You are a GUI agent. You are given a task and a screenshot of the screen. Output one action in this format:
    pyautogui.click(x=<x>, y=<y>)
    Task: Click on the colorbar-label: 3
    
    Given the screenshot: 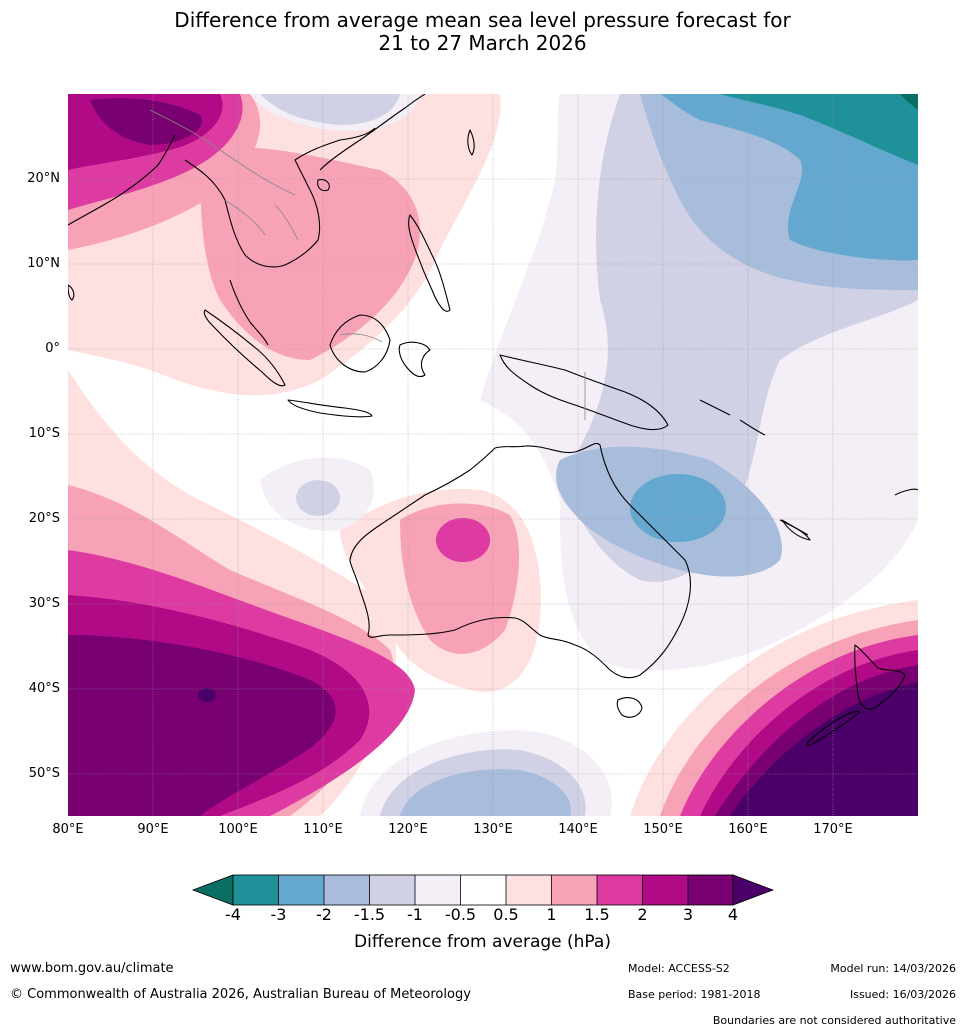 What is the action you would take?
    pyautogui.click(x=688, y=914)
    